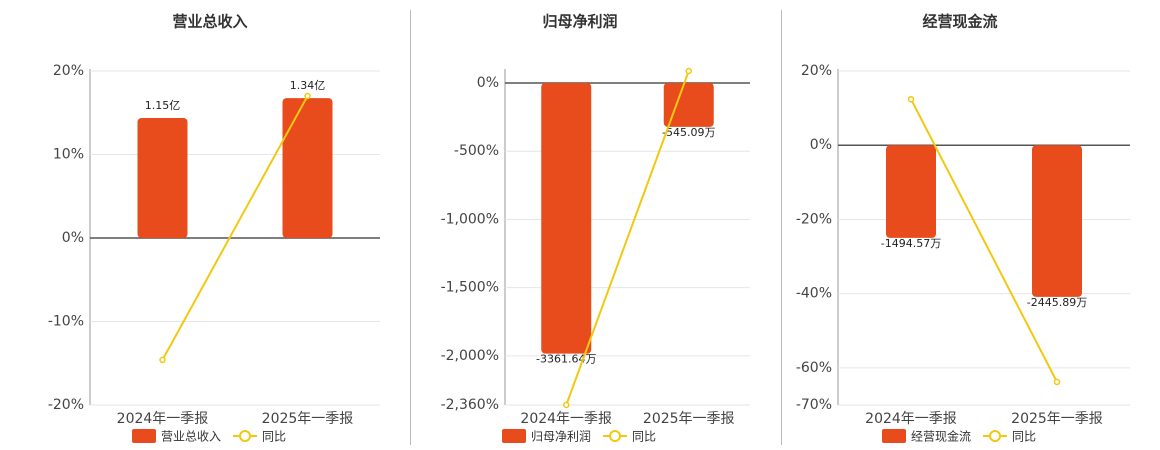 The width and height of the screenshot is (1160, 450). Describe the element at coordinates (470, 405) in the screenshot. I see `y-tick-label: -2,360%` at that location.